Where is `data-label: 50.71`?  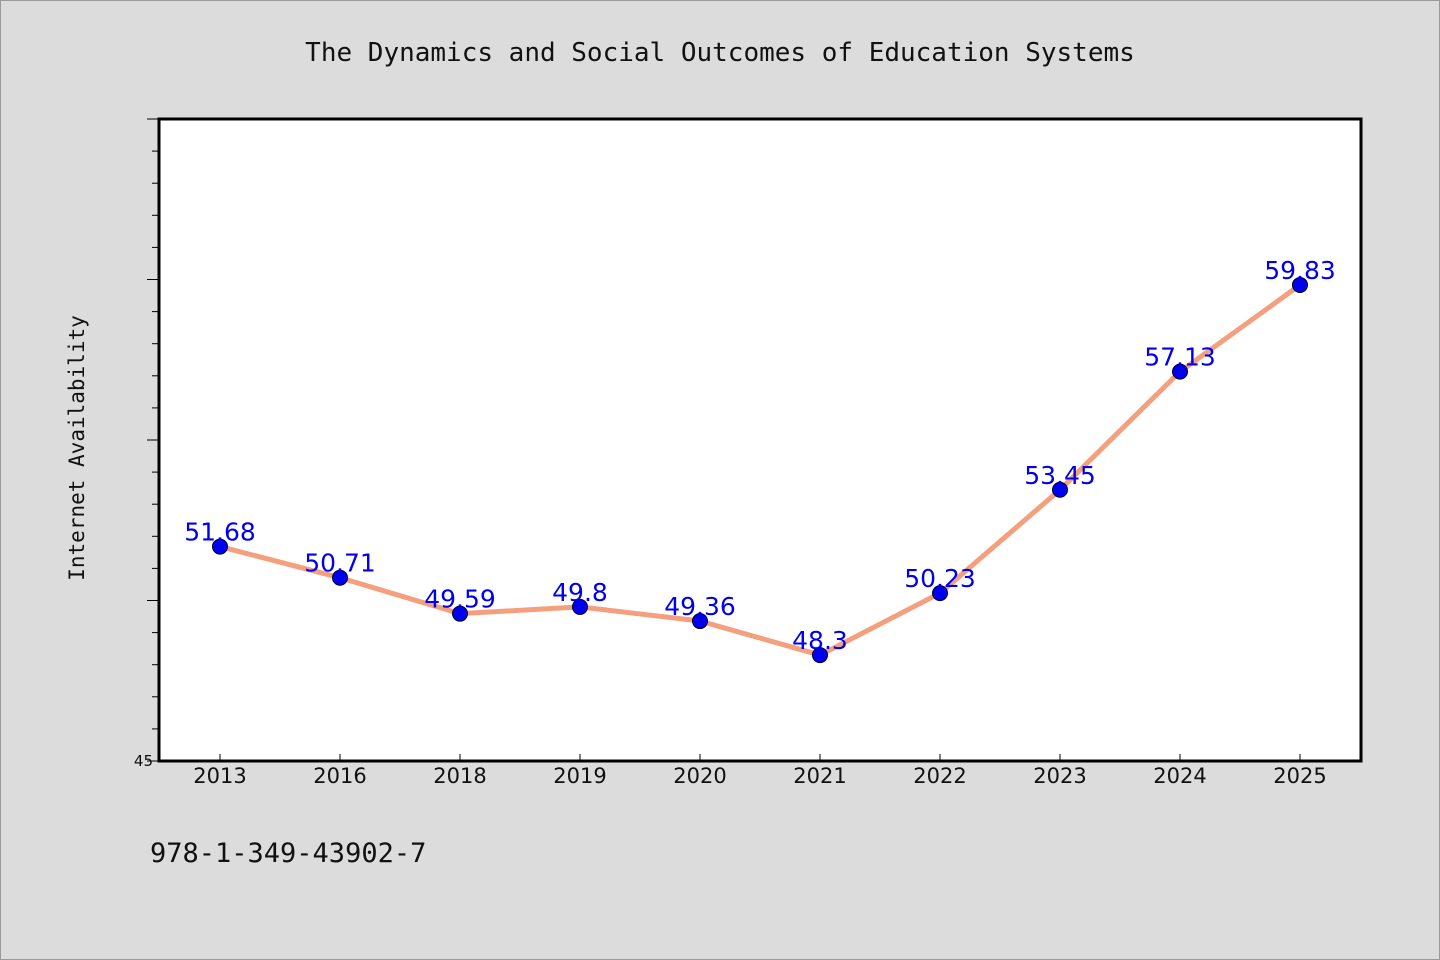 data-label: 50.71 is located at coordinates (340, 563).